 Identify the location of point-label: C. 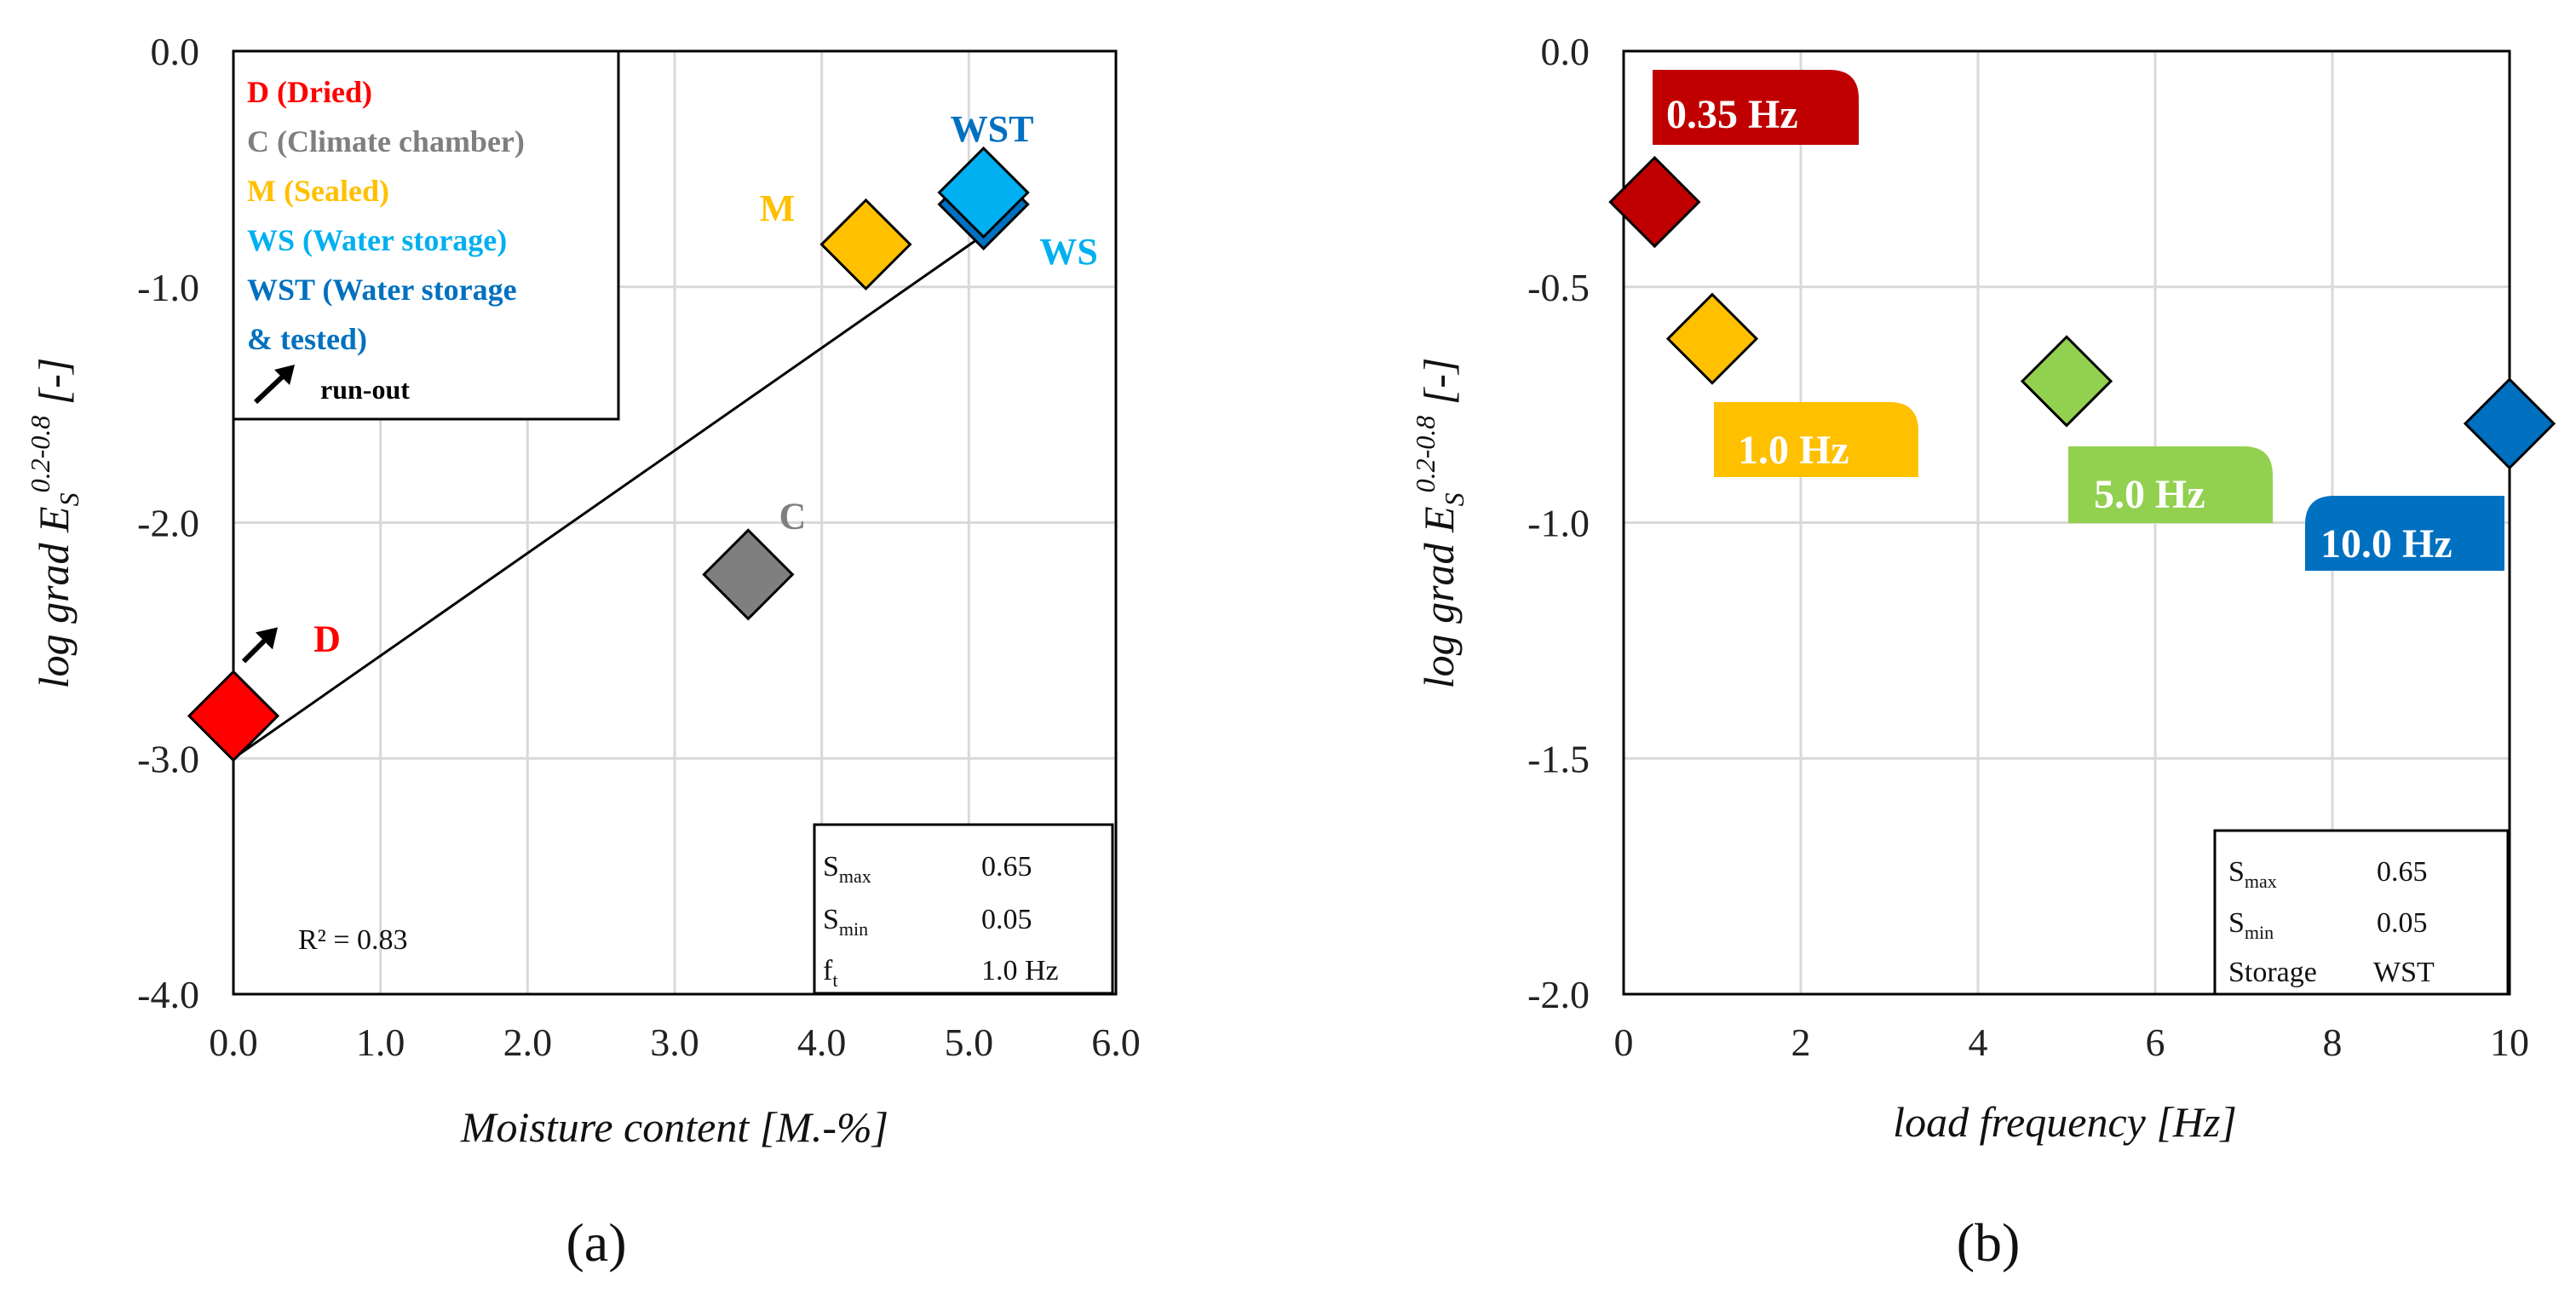
(793, 516).